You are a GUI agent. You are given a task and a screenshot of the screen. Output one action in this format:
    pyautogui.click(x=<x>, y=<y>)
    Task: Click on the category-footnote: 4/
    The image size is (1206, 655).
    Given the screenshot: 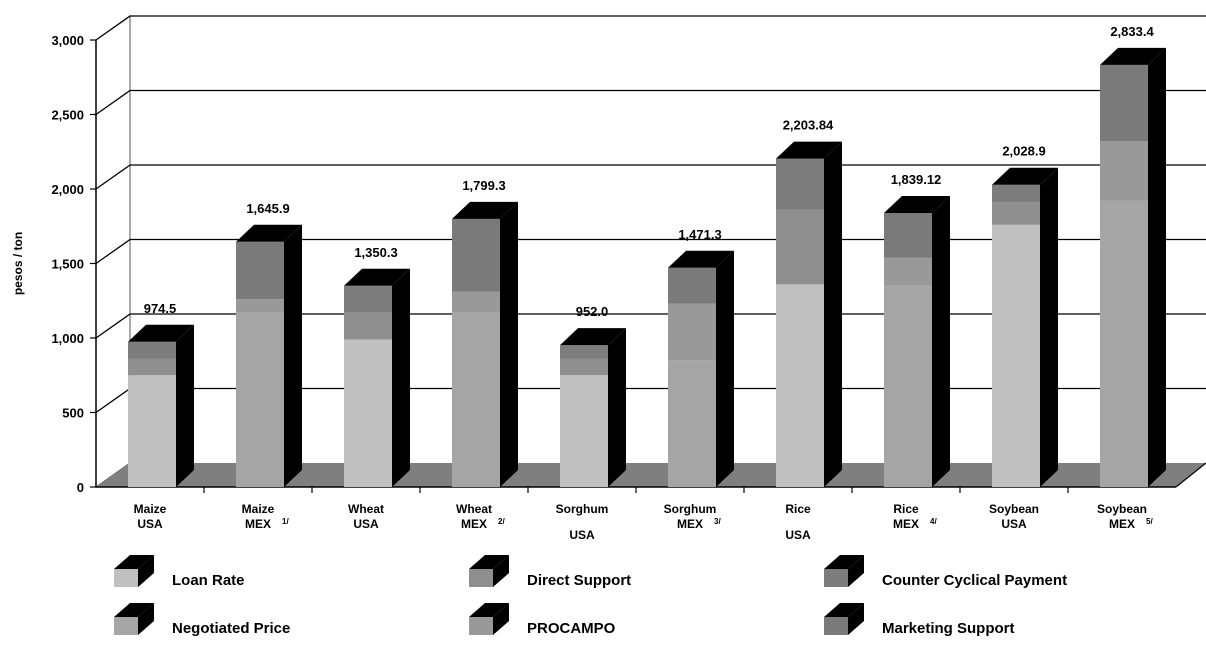 What is the action you would take?
    pyautogui.click(x=933, y=521)
    